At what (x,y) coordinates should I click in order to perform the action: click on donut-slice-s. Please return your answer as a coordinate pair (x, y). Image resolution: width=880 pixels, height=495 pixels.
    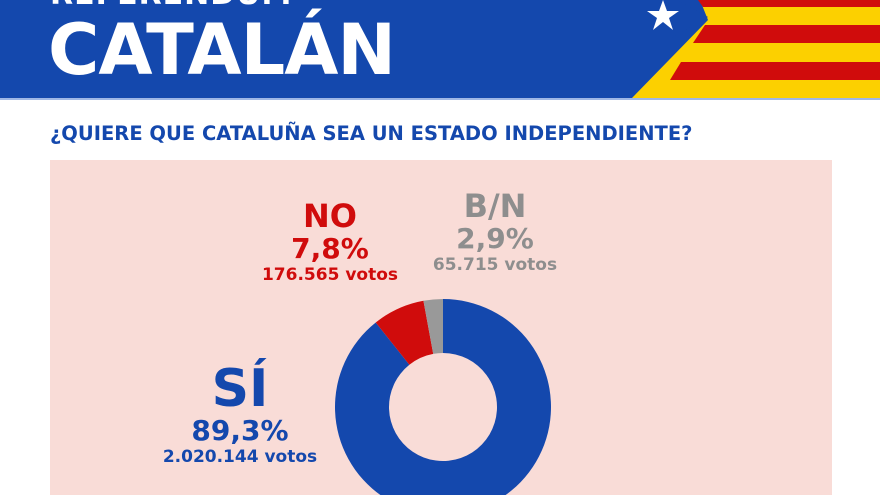
    Looking at the image, I should click on (443, 397).